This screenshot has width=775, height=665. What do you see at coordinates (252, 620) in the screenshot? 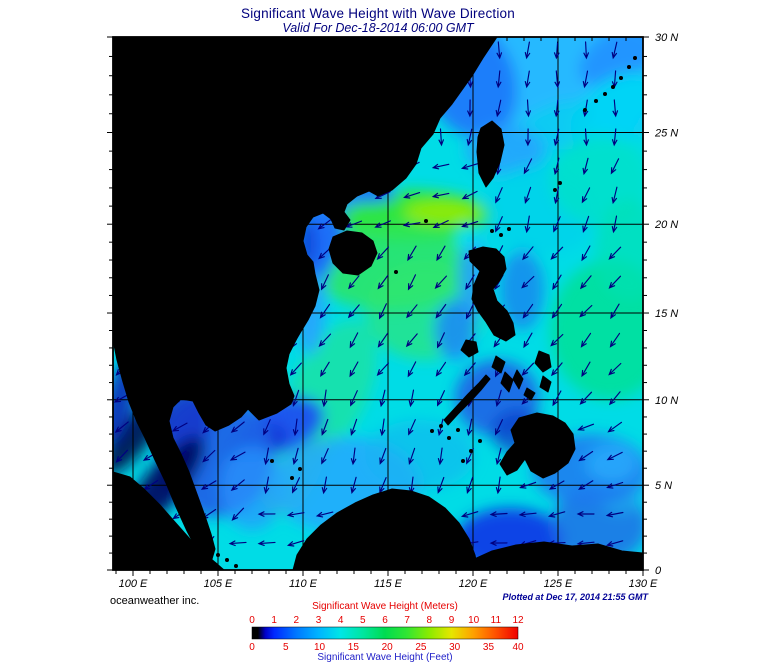
I see `colorbar-meters-tick: 0` at bounding box center [252, 620].